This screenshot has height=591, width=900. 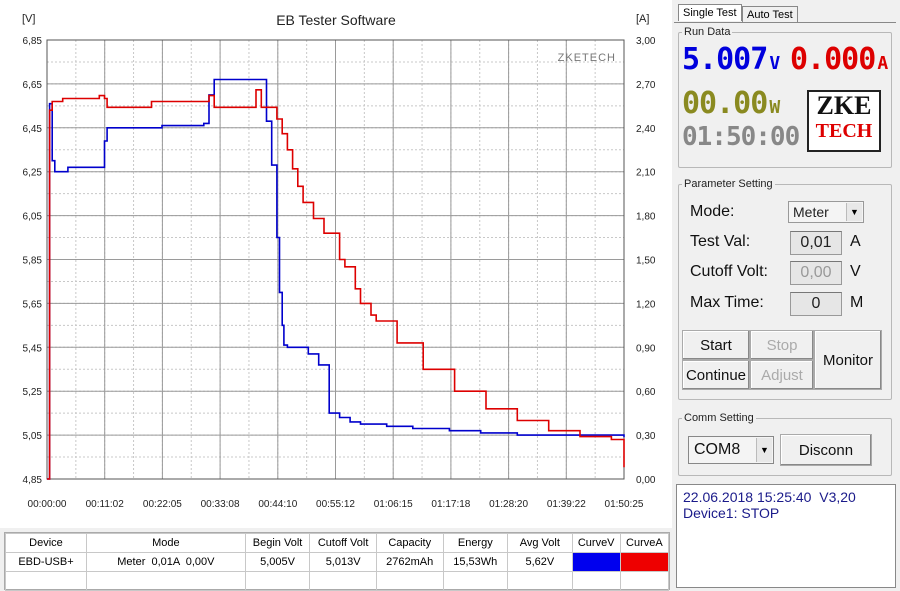 What do you see at coordinates (33, 41) in the screenshot?
I see `y-left-tick-label: 6,85` at bounding box center [33, 41].